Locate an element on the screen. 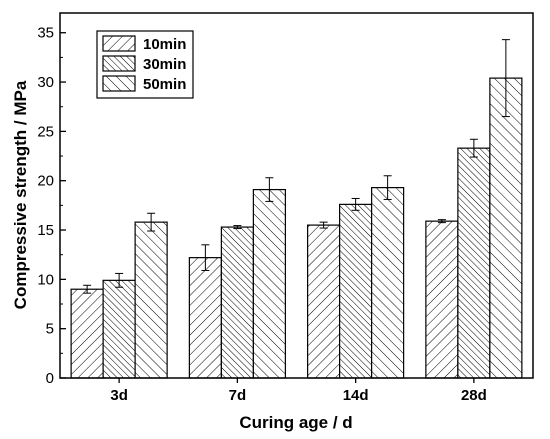  x-axis: 3d 7d 14d 28d is located at coordinates (298, 391).